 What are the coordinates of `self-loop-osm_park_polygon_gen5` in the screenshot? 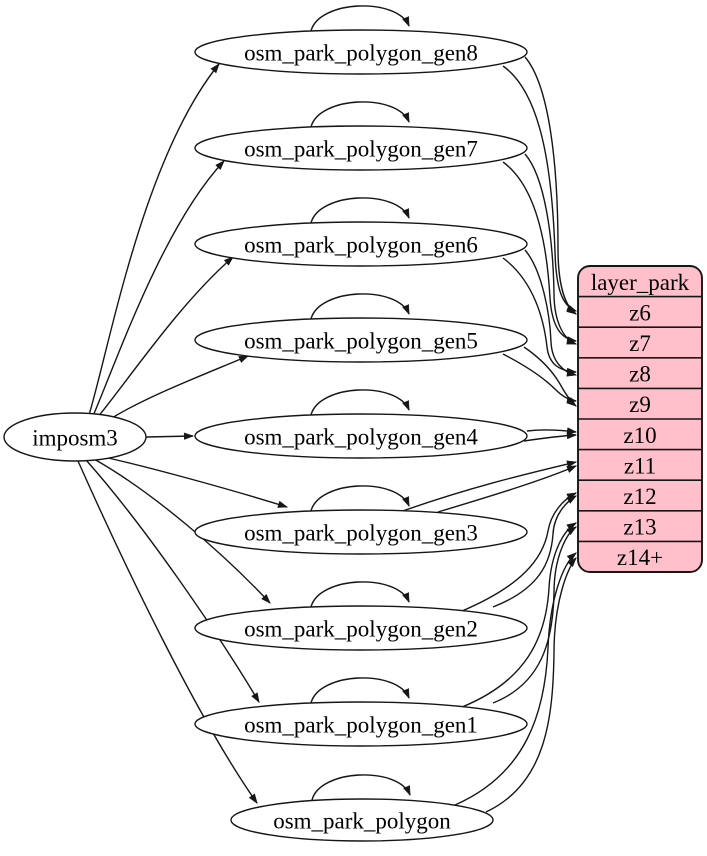 It's located at (360, 306).